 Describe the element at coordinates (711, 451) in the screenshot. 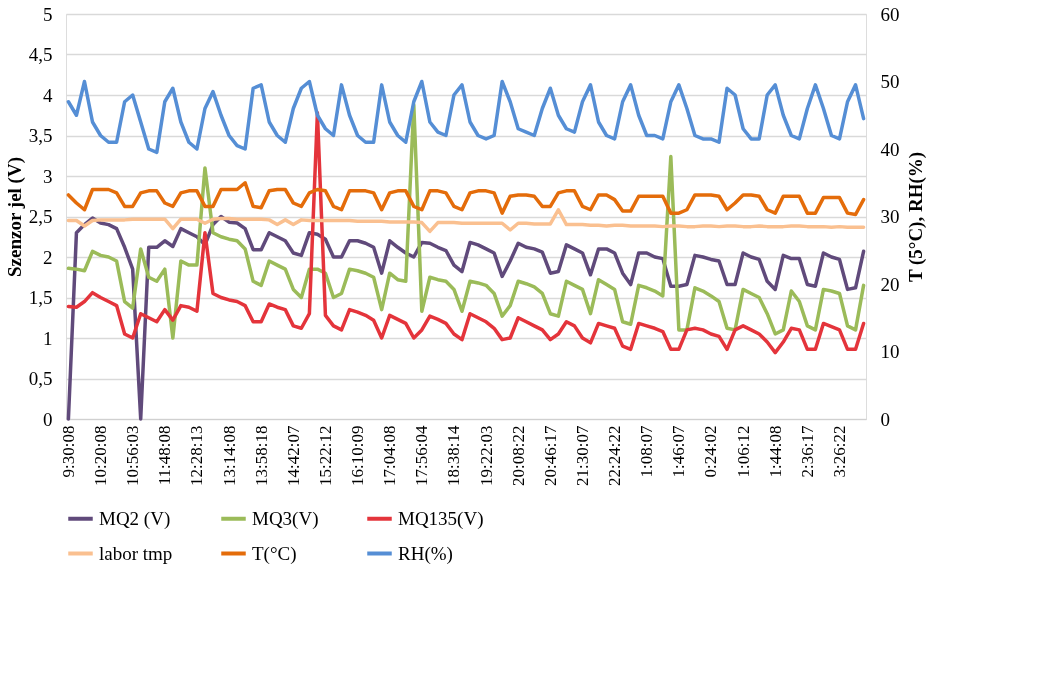

I see `x-tick-label: 0:24:02` at that location.